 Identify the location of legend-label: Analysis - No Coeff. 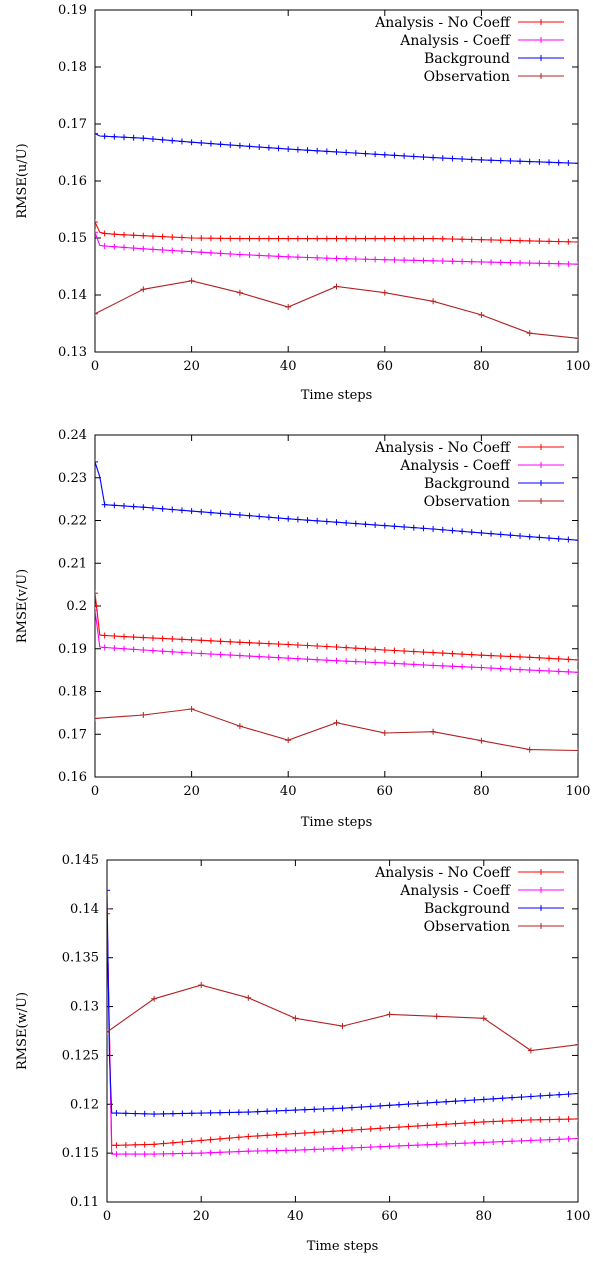
(442, 448).